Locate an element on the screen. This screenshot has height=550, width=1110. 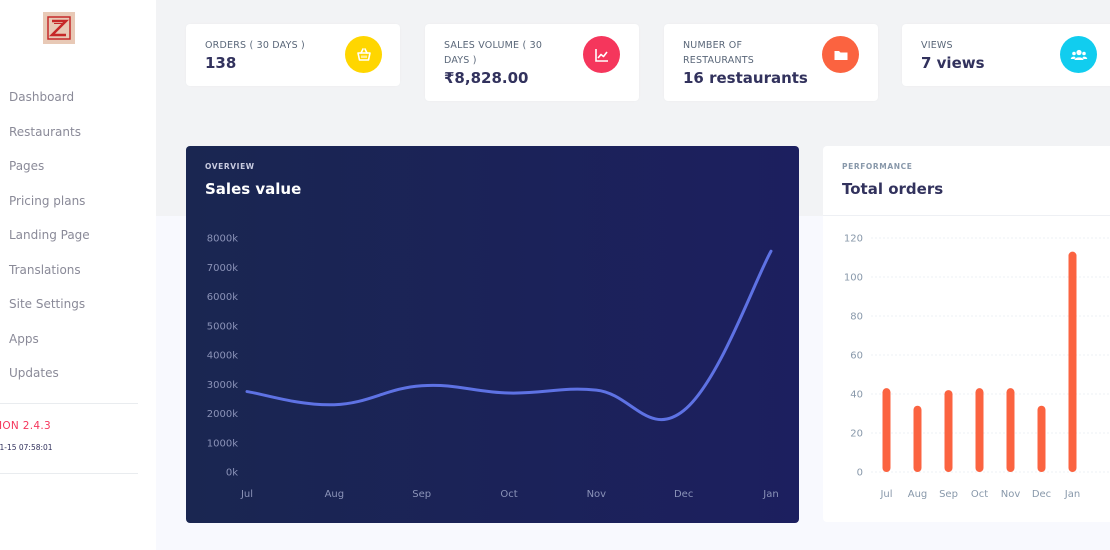
stat-label: NUMBER OF RESTAURANTS is located at coordinates (719, 53).